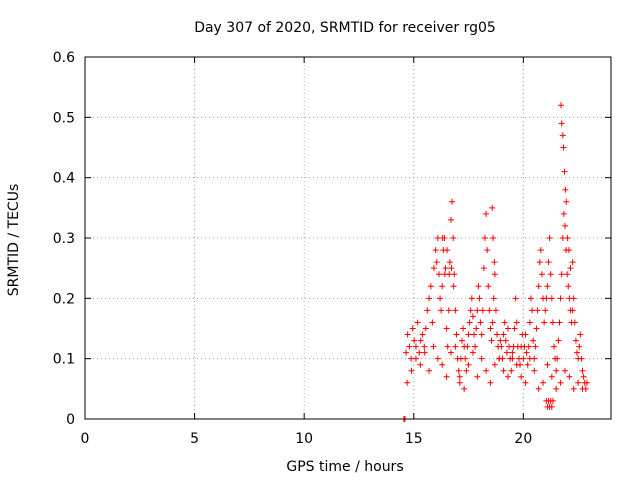 The width and height of the screenshot is (640, 480). Describe the element at coordinates (64, 118) in the screenshot. I see `y-tick-label: 0.5` at that location.